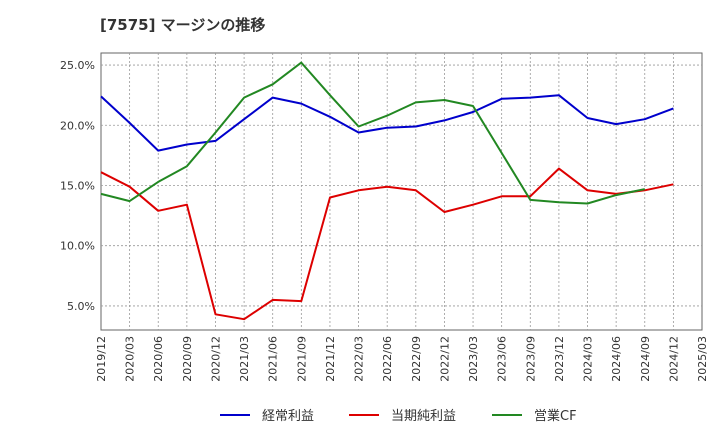  I want to click on chart-title: [7575] マージンの推移, so click(183, 25).